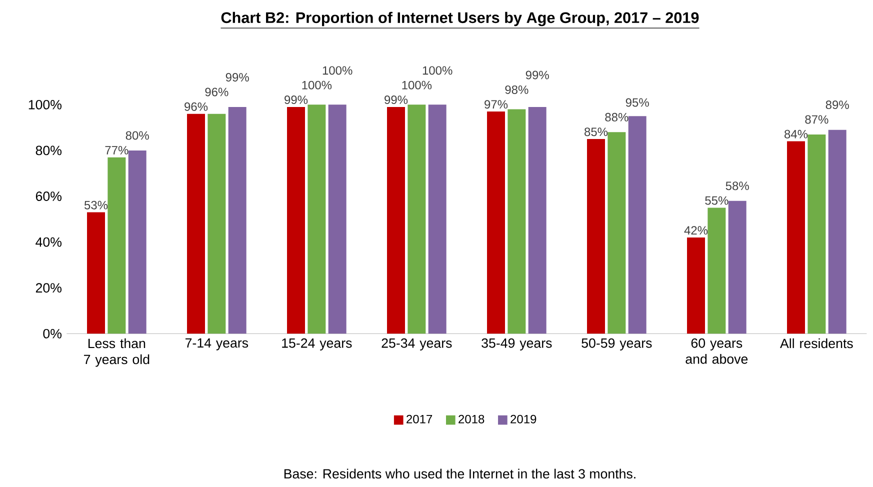 The width and height of the screenshot is (873, 487). Describe the element at coordinates (616, 117) in the screenshot. I see `data-label: 88%` at that location.